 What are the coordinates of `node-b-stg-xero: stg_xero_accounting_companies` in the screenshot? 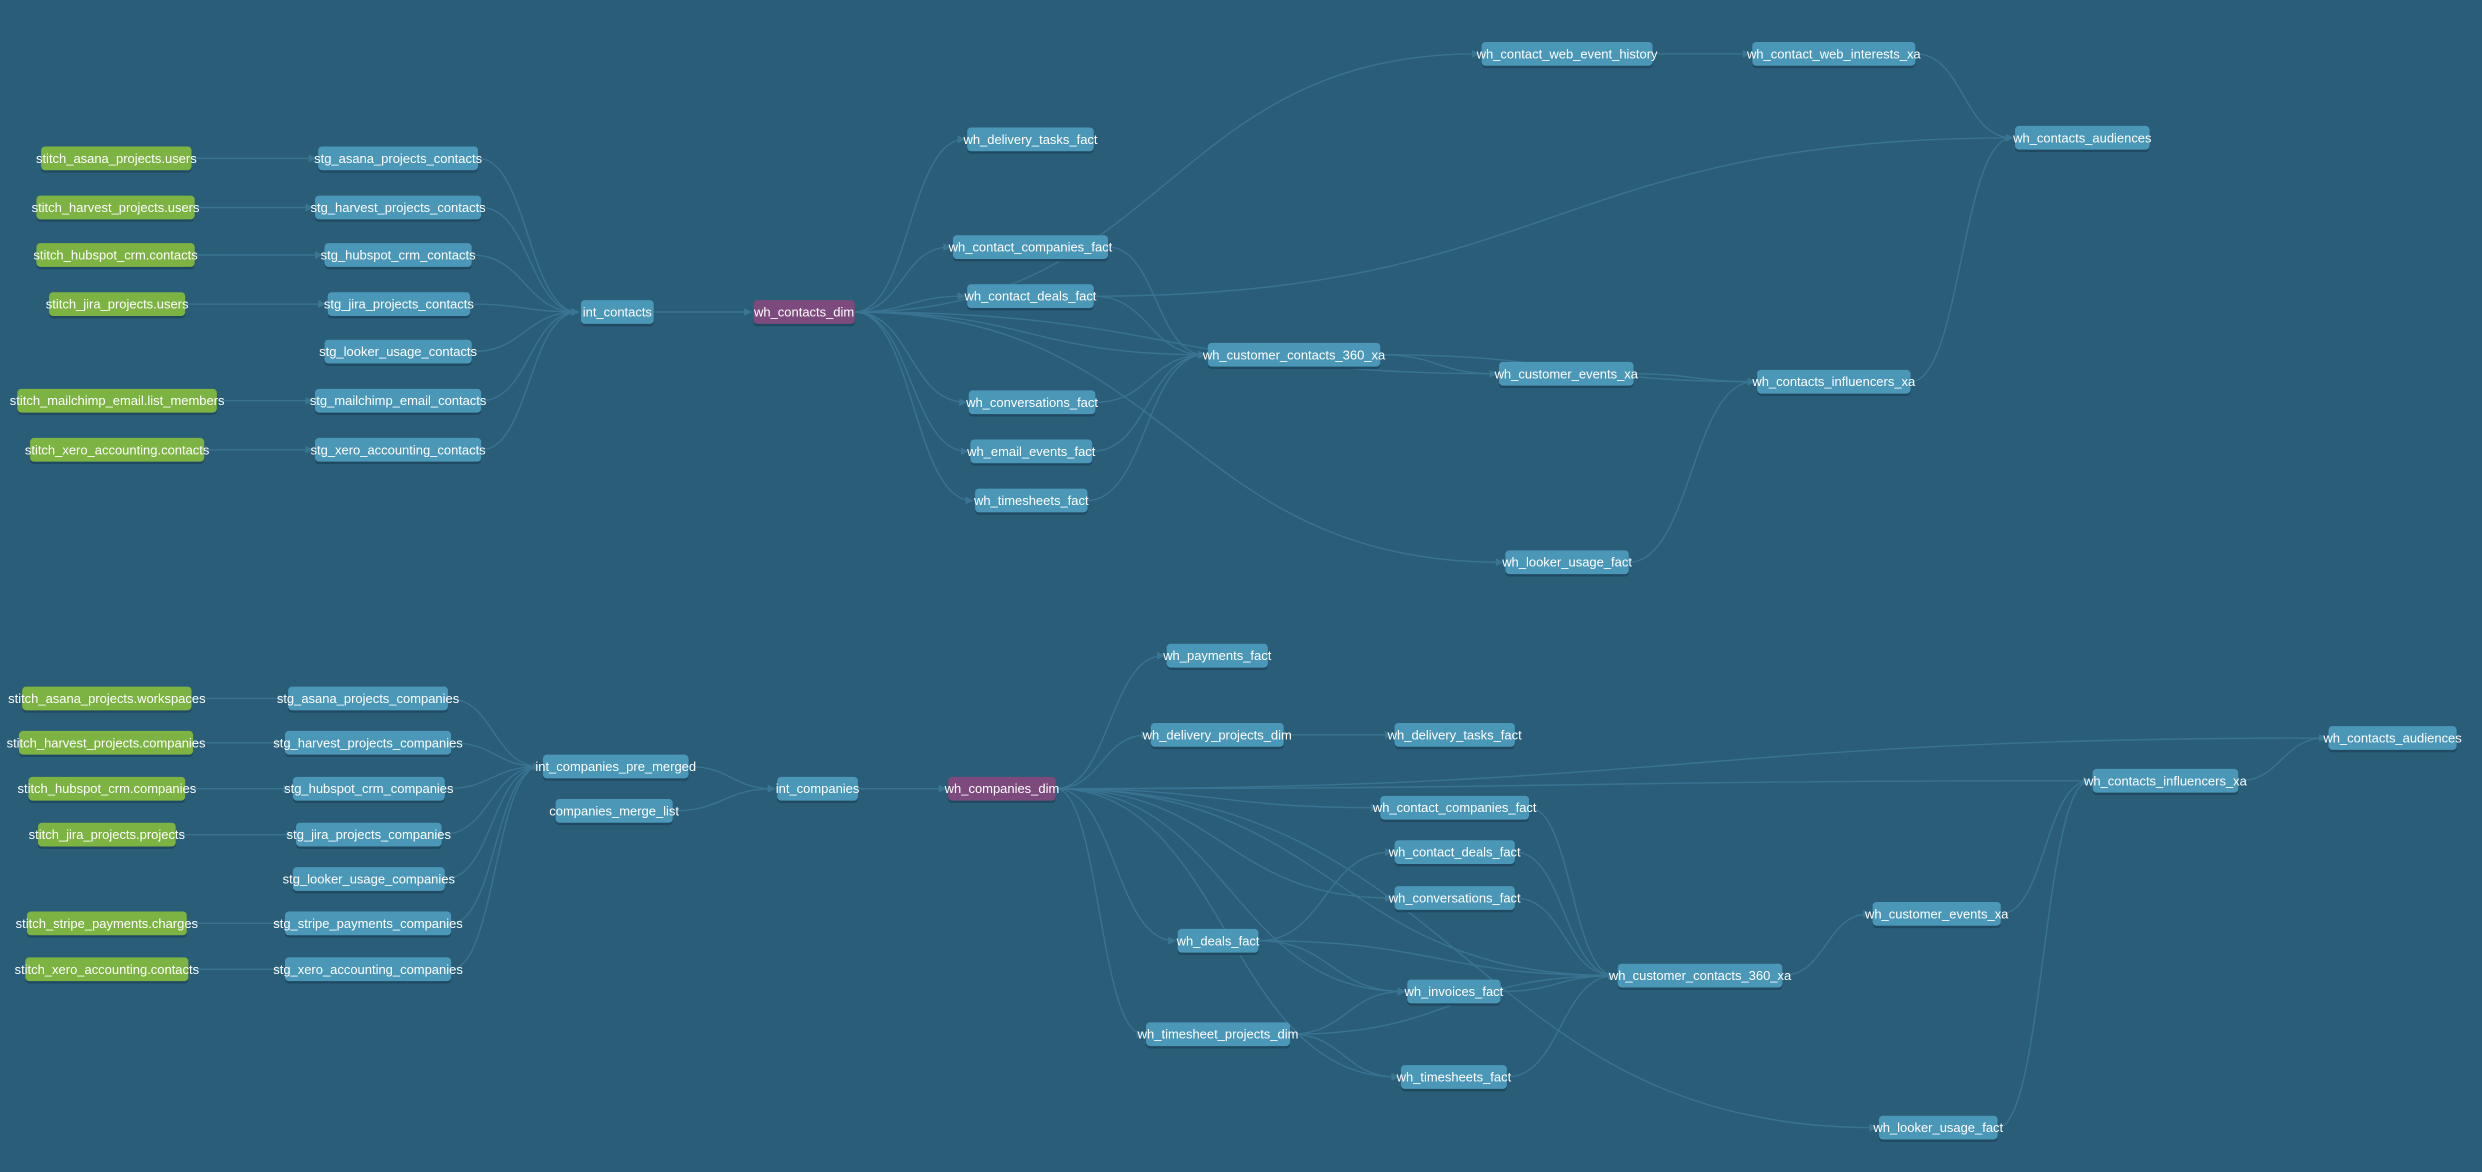 It's located at (368, 970).